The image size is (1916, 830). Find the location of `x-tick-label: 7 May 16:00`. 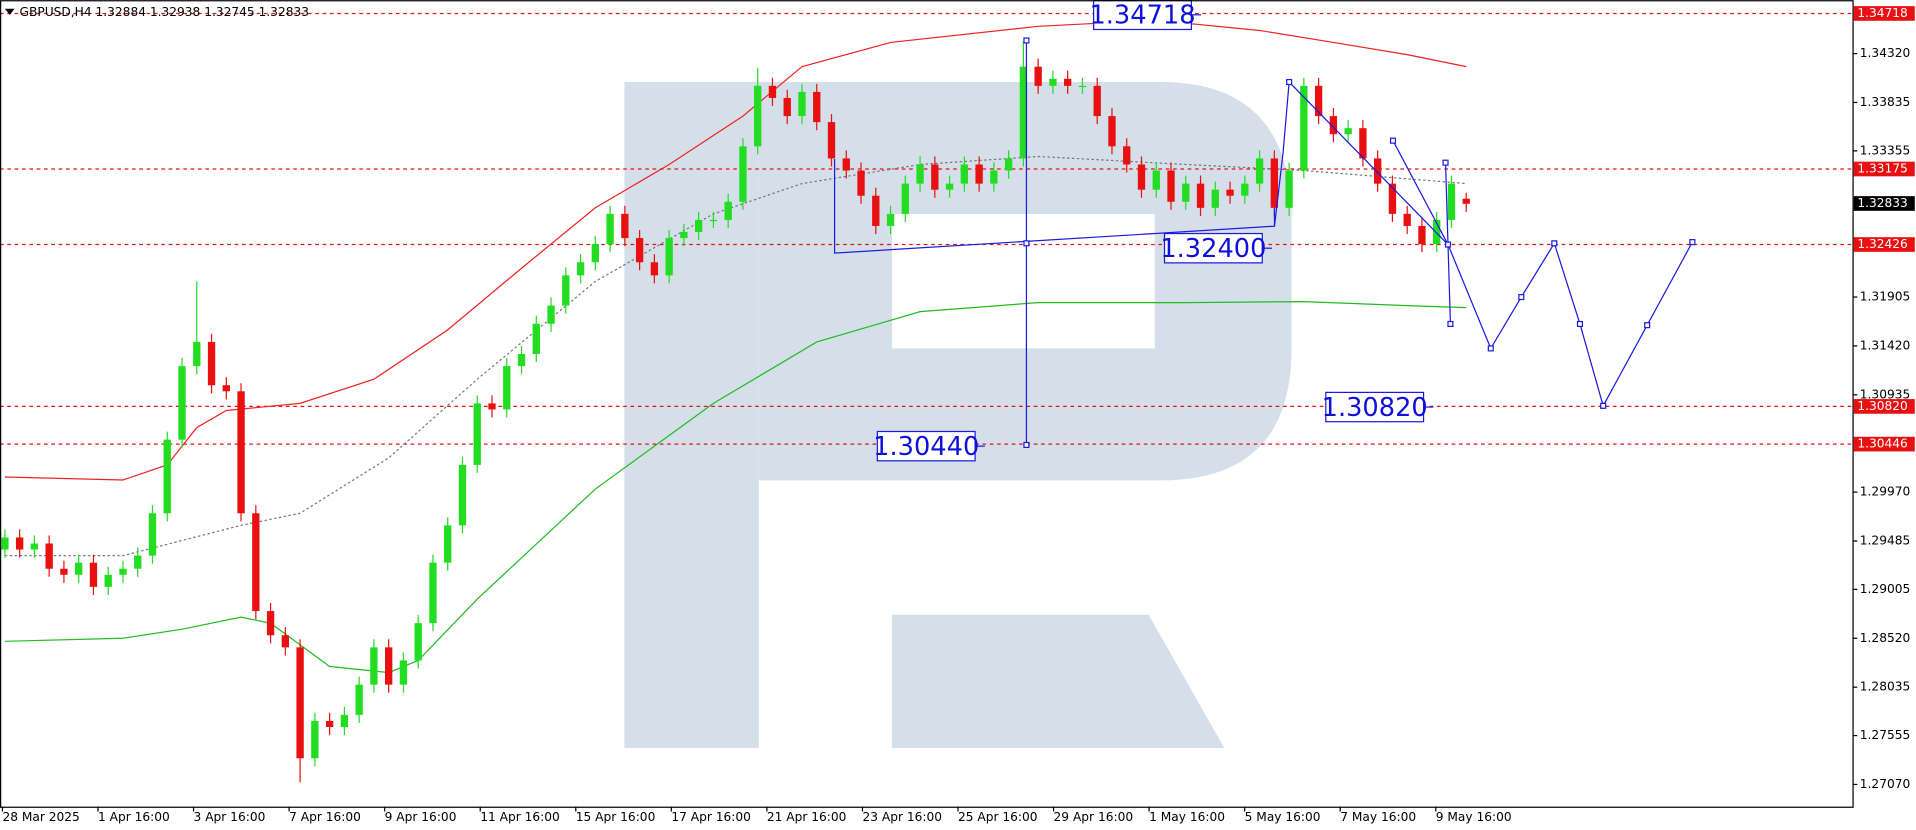

x-tick-label: 7 May 16:00 is located at coordinates (1378, 817).